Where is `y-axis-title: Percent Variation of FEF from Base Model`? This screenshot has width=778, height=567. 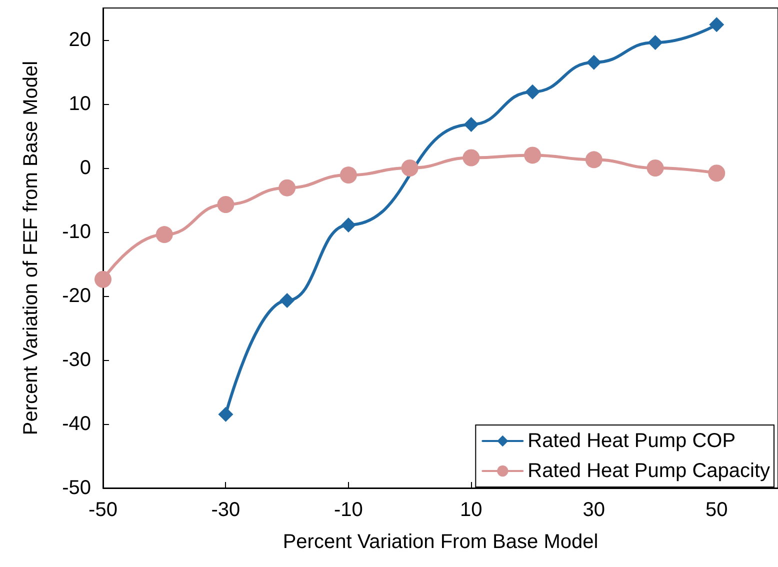
y-axis-title: Percent Variation of FEF from Base Model is located at coordinates (31, 248).